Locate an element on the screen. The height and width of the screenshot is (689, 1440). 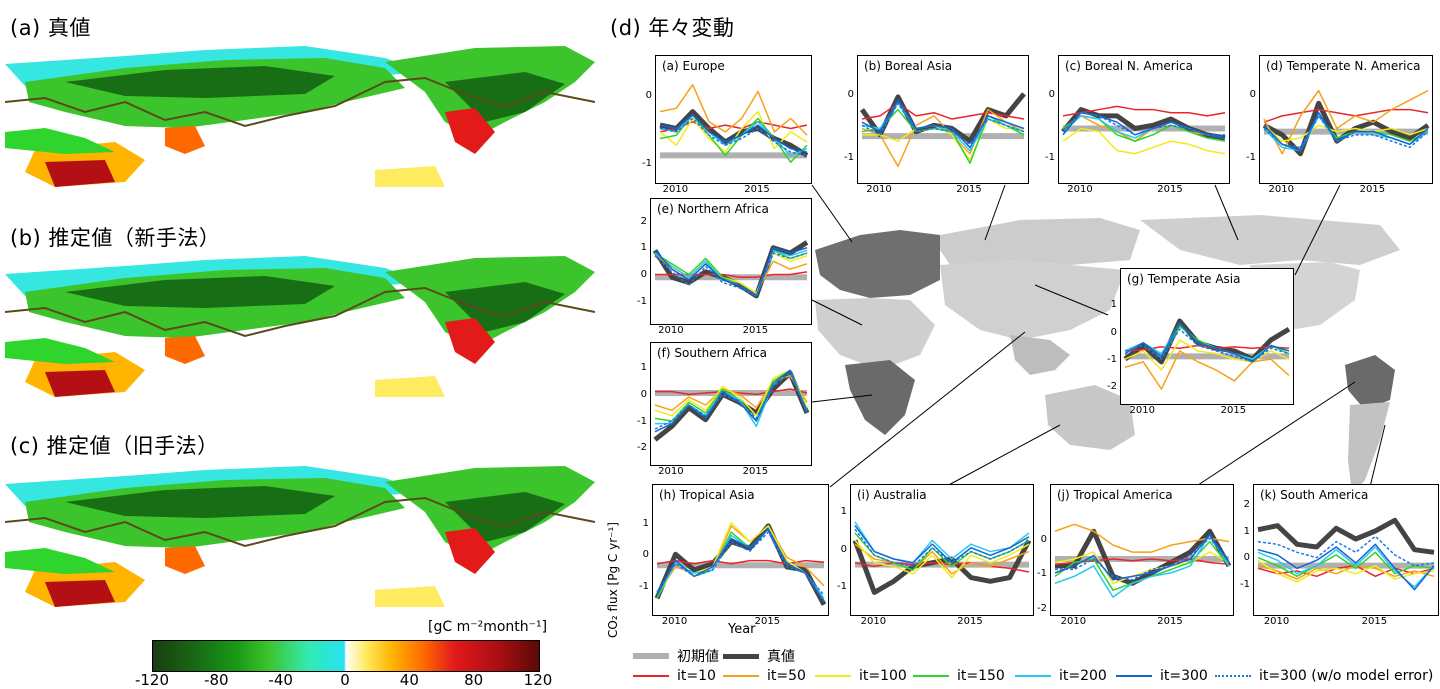
region-tropical-asia is located at coordinates (1040, 355).